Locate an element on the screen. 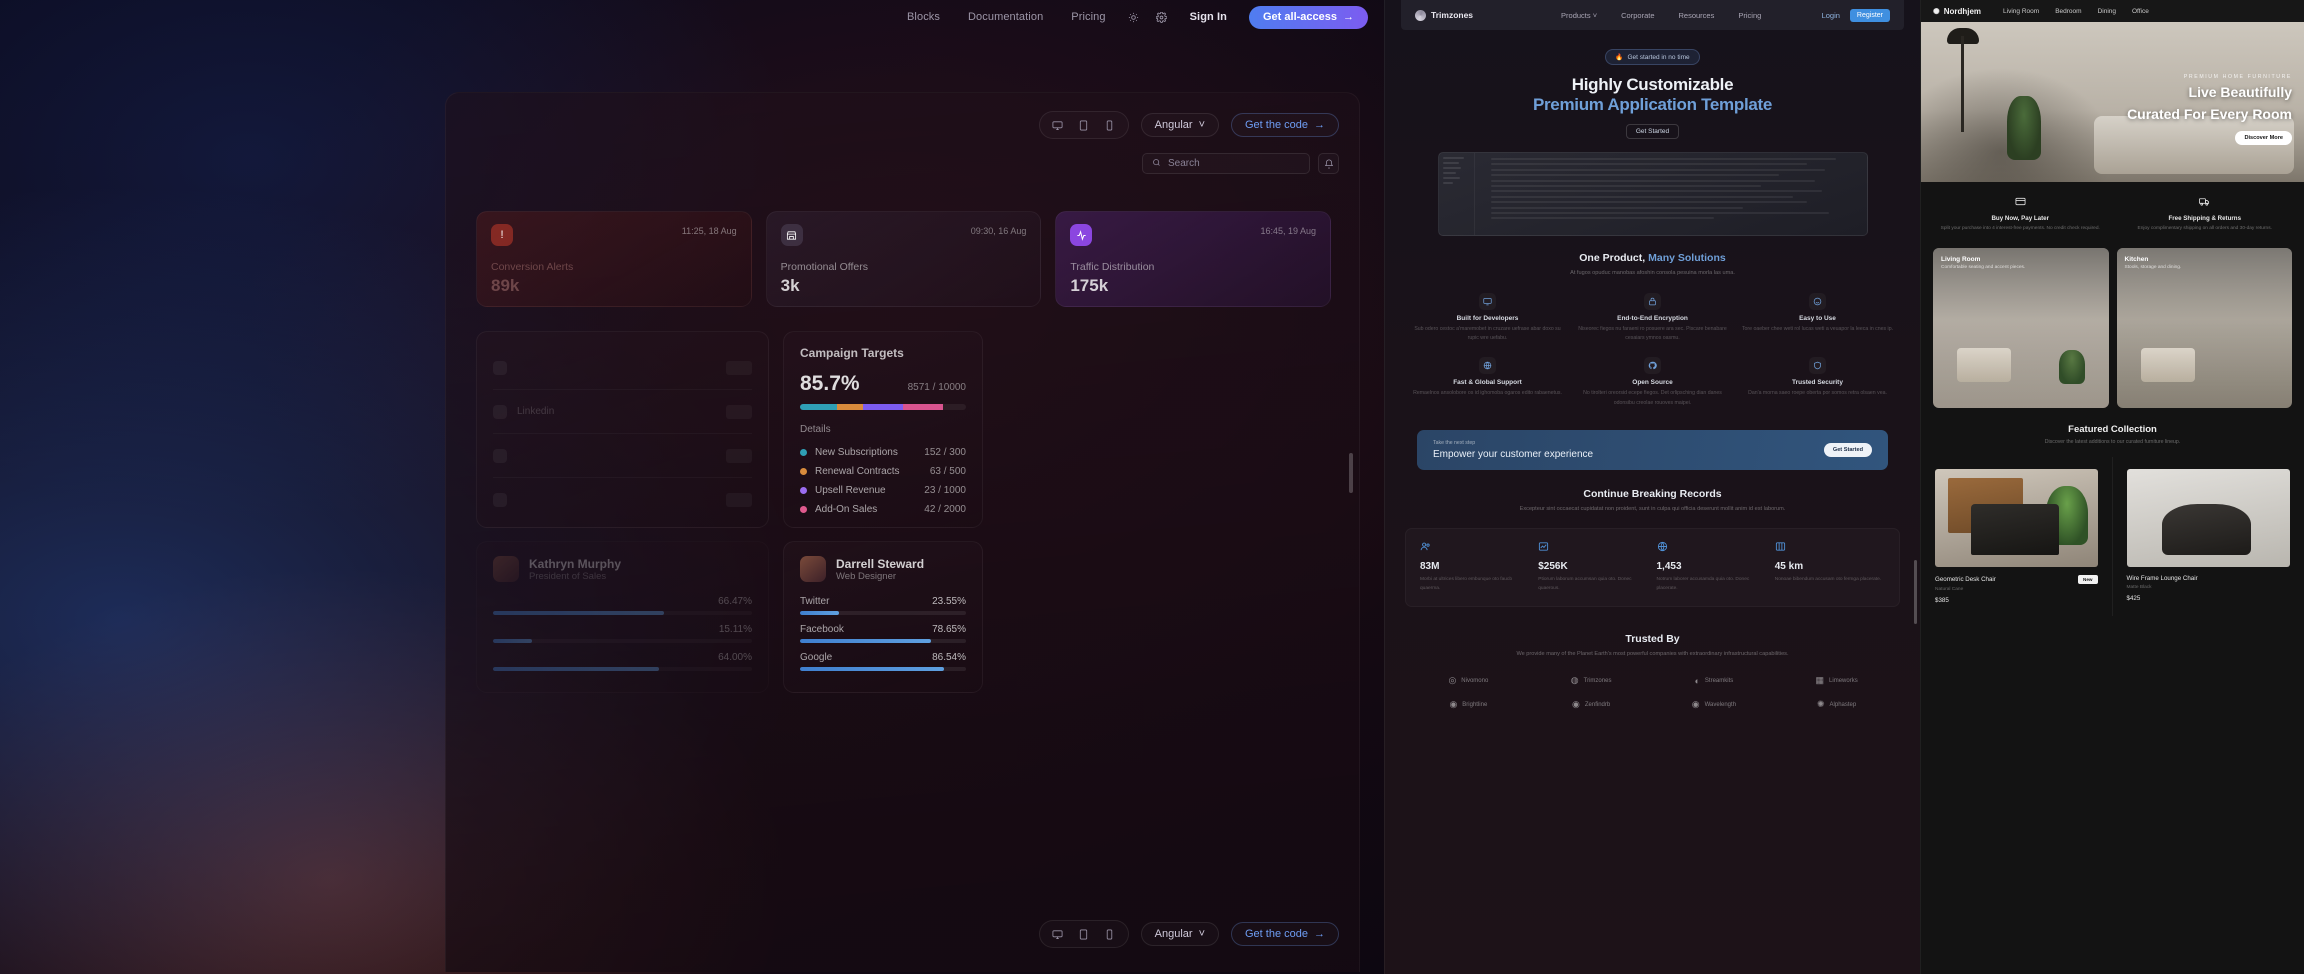 Image resolution: width=2304 pixels, height=974 pixels. activity-icon is located at coordinates (1081, 235).